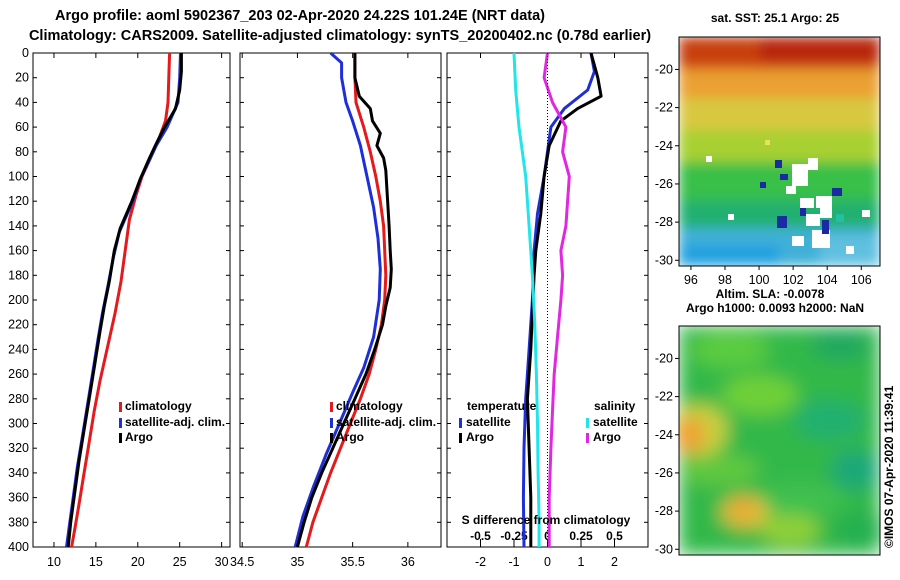 This screenshot has width=900, height=580. What do you see at coordinates (861, 280) in the screenshot?
I see `lon-tick-label: 106` at bounding box center [861, 280].